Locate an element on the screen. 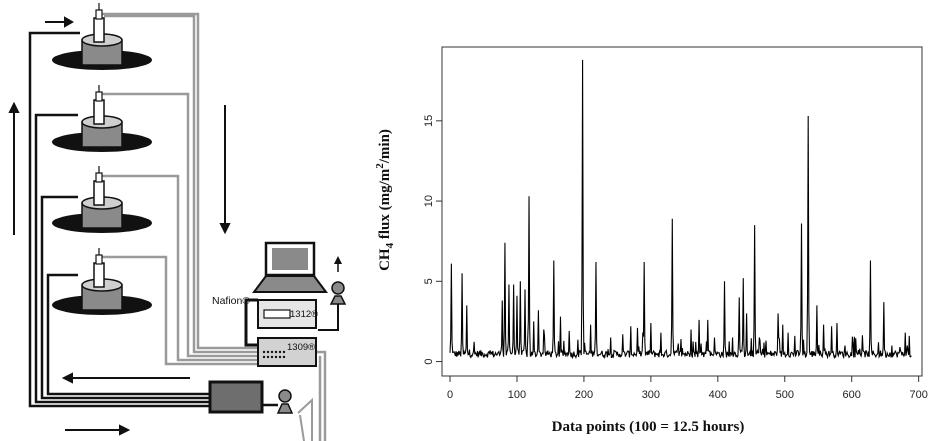 This screenshot has height=441, width=930. laptop-icon is located at coordinates (290, 267).